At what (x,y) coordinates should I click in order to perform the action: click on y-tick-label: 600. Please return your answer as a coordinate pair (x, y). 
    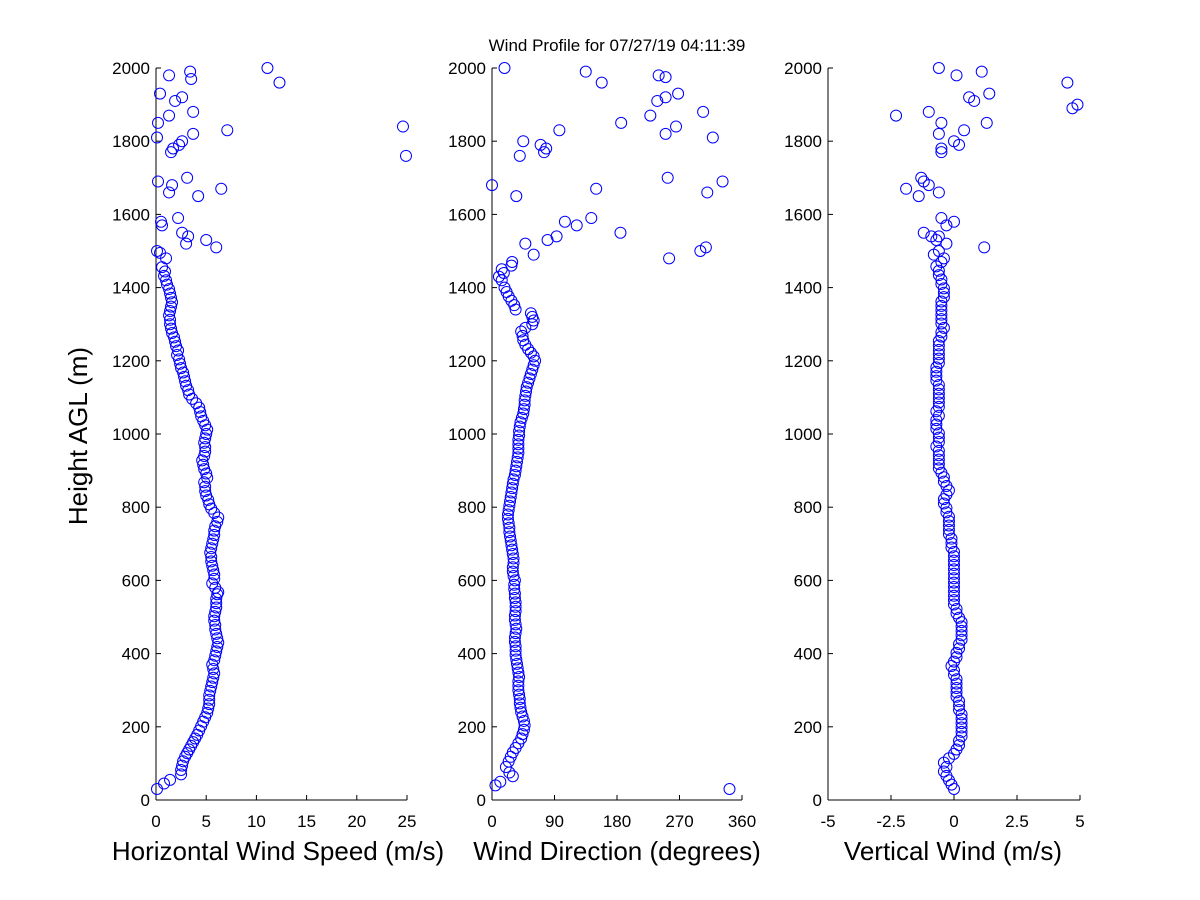
    Looking at the image, I should click on (472, 580).